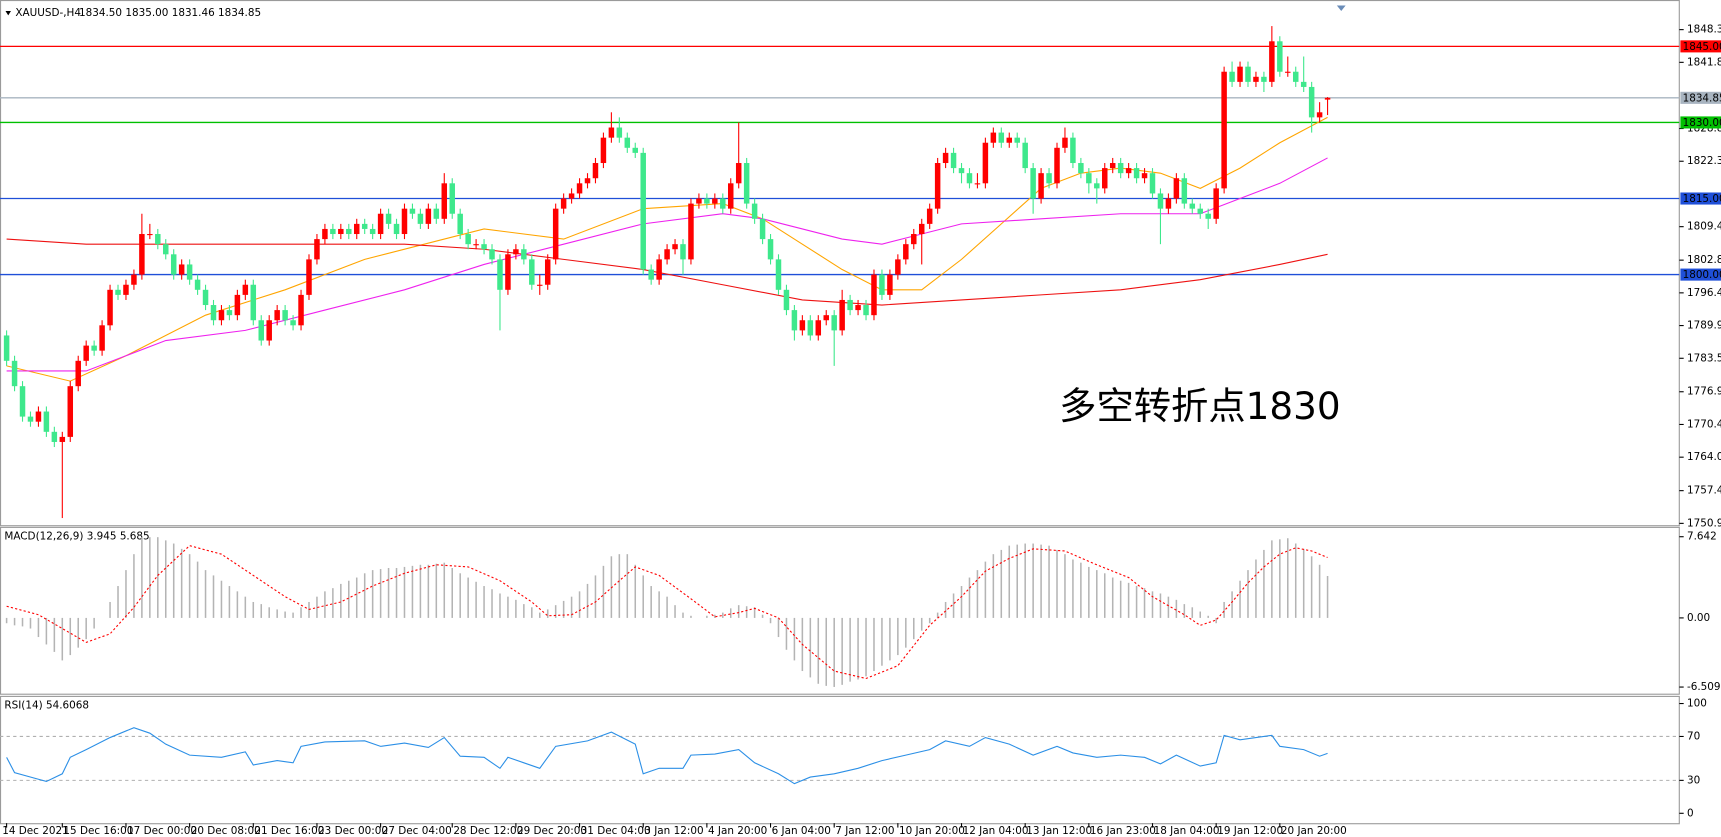  What do you see at coordinates (1702, 47) in the screenshot?
I see `level-label: 1845.00` at bounding box center [1702, 47].